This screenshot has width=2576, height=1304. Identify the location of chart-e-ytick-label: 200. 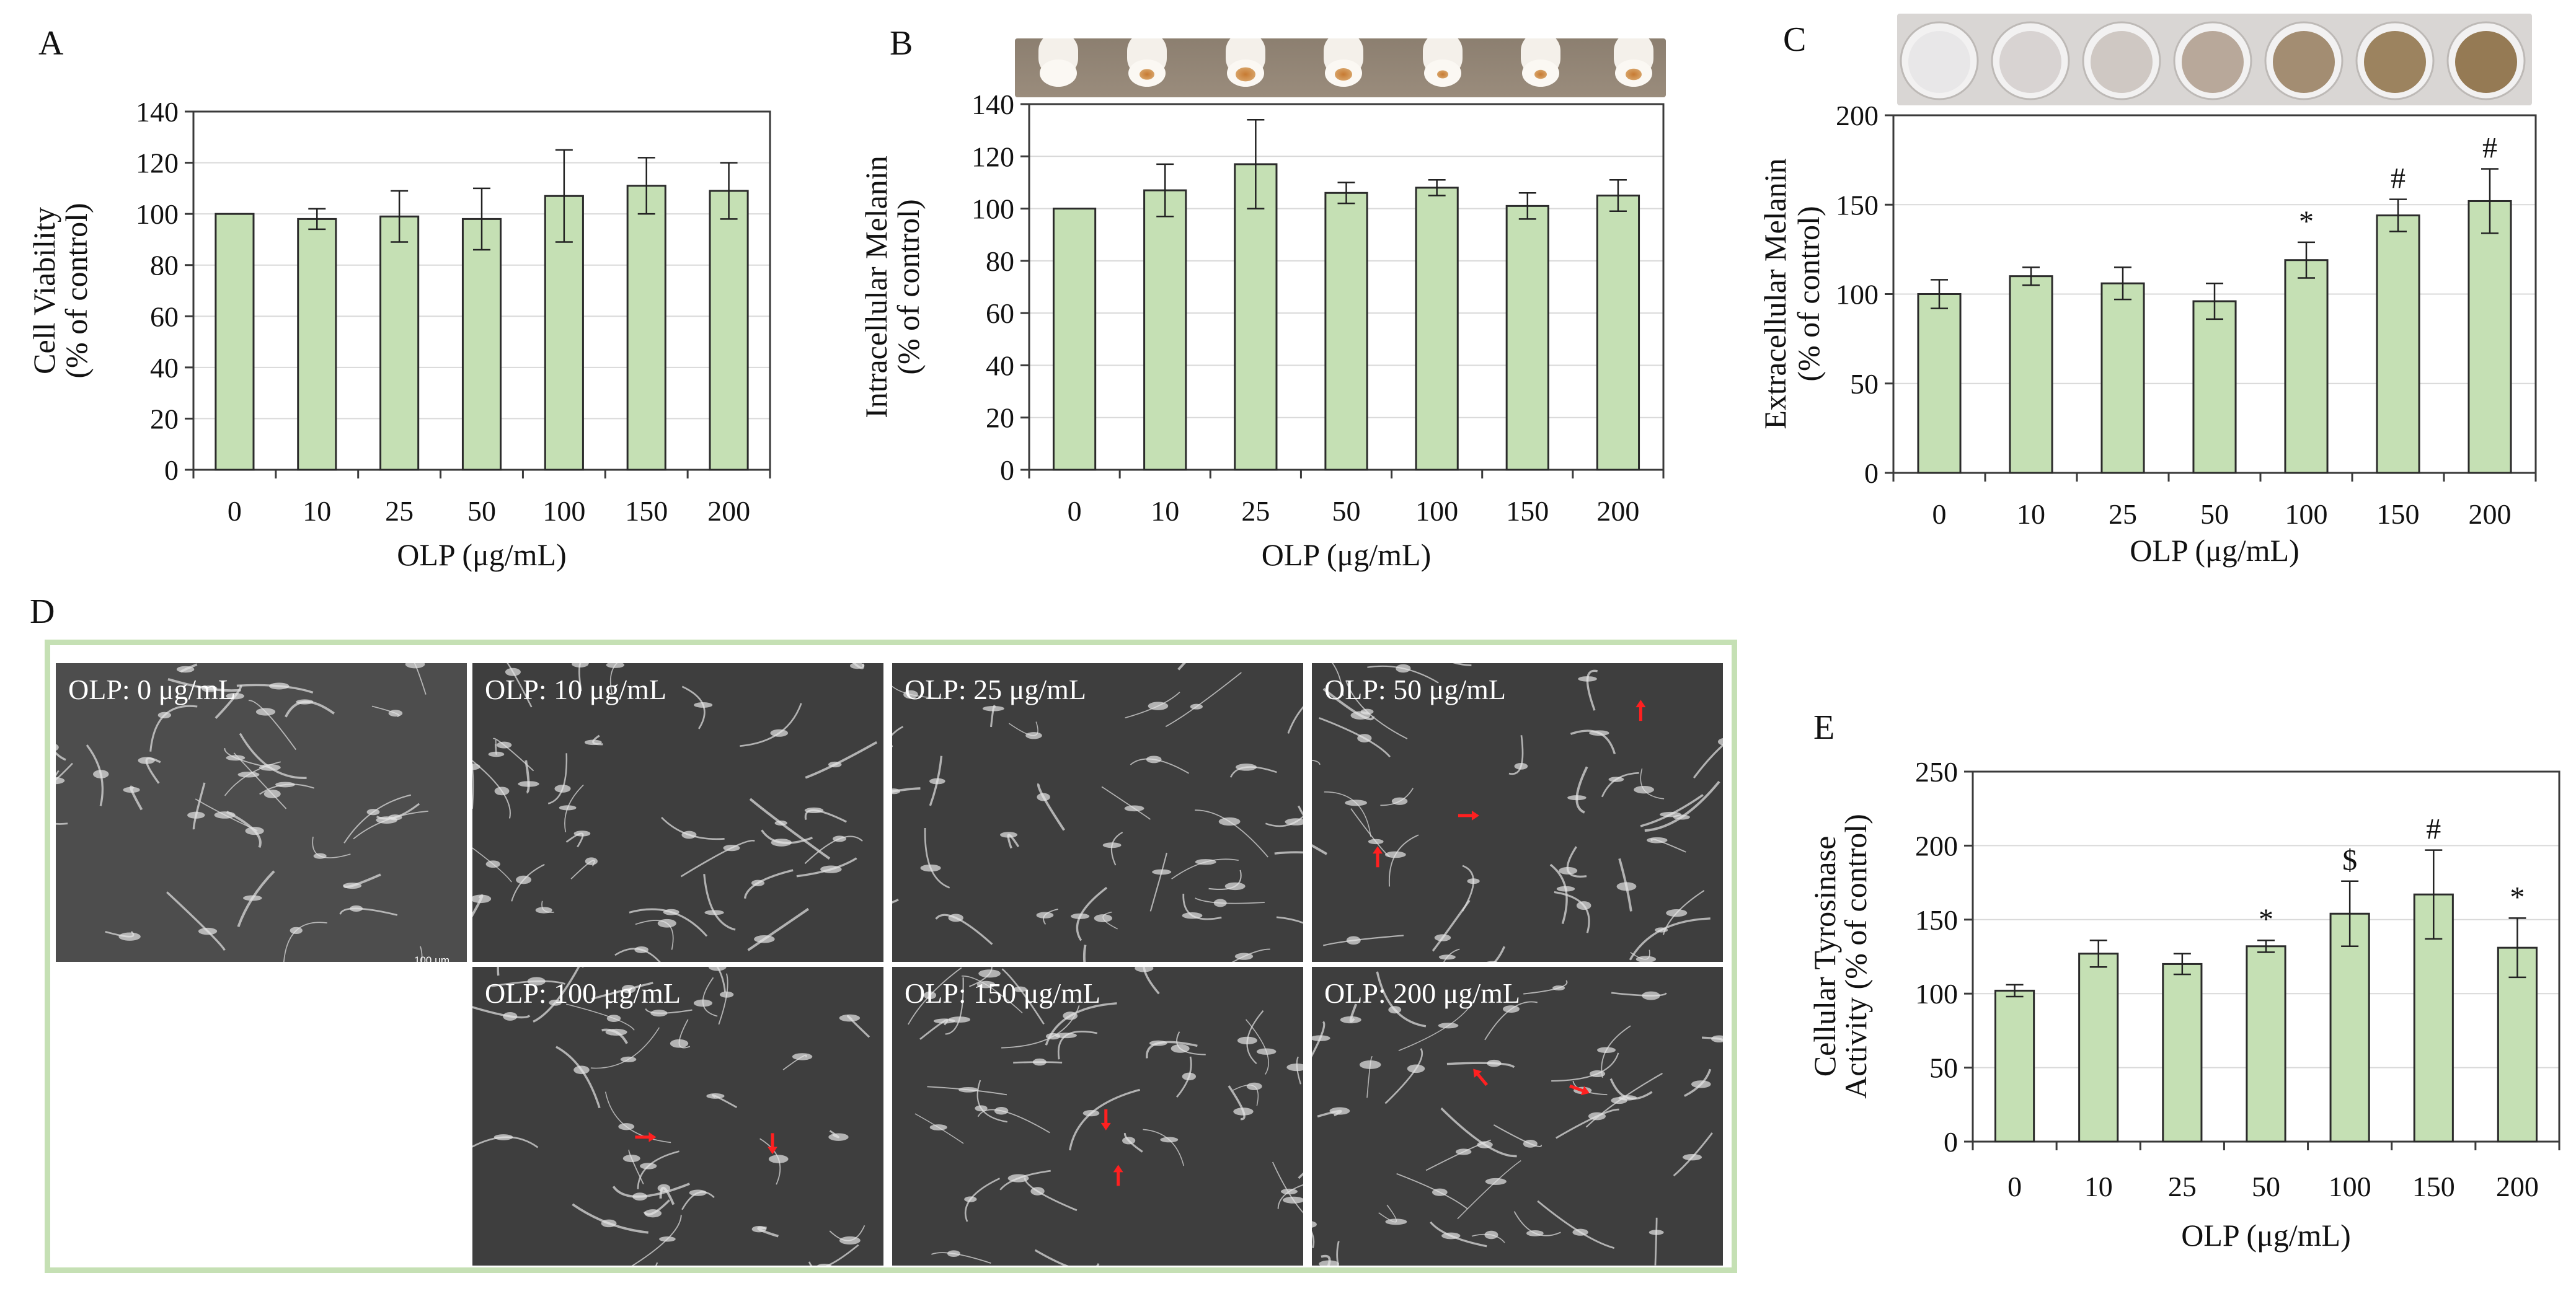
(1936, 845).